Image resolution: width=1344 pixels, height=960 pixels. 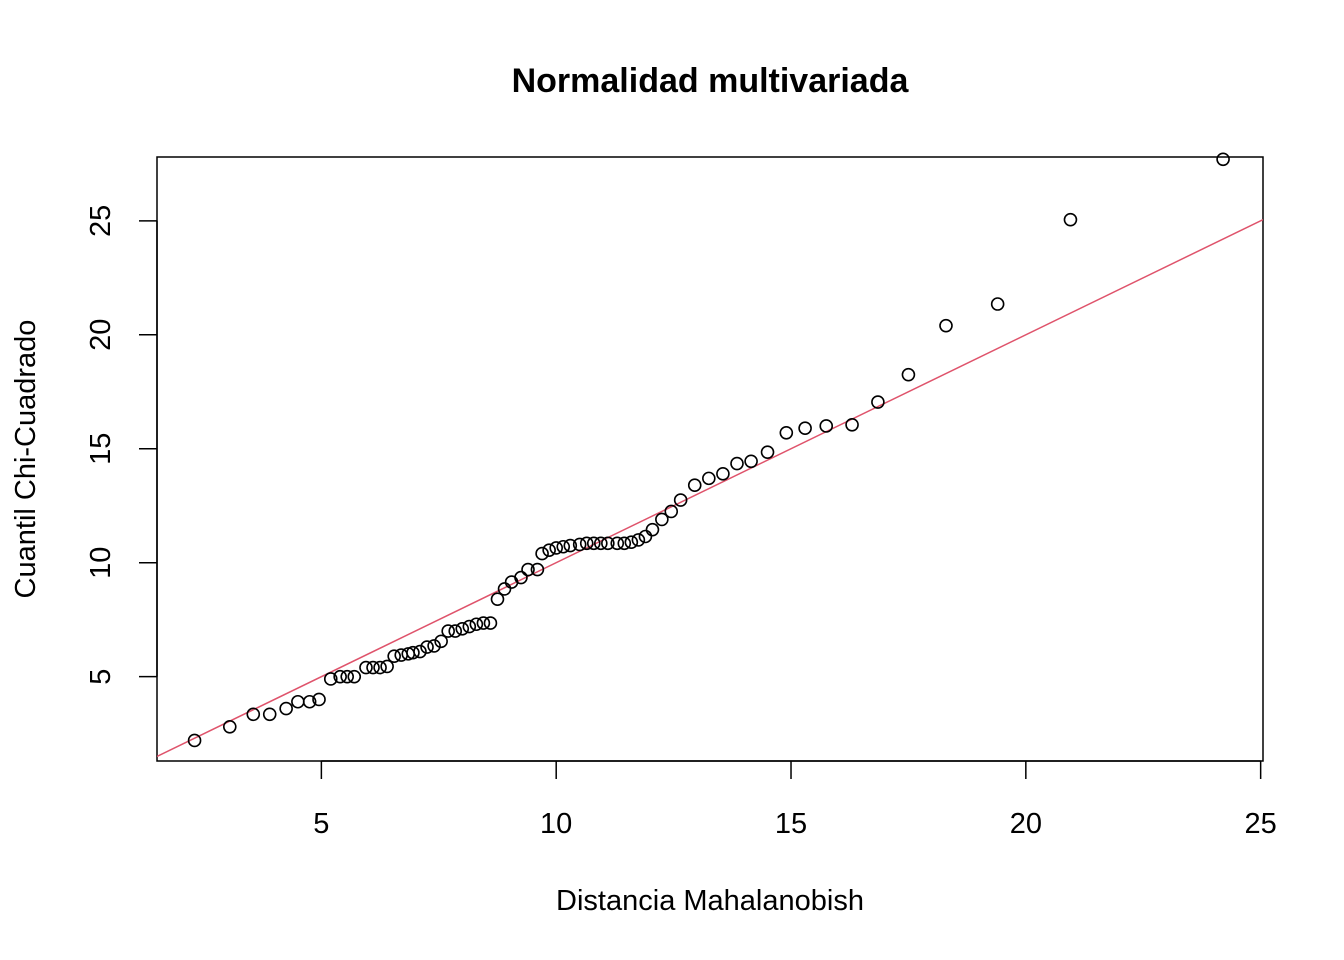 I want to click on y-tick-label: 15, so click(x=101, y=449).